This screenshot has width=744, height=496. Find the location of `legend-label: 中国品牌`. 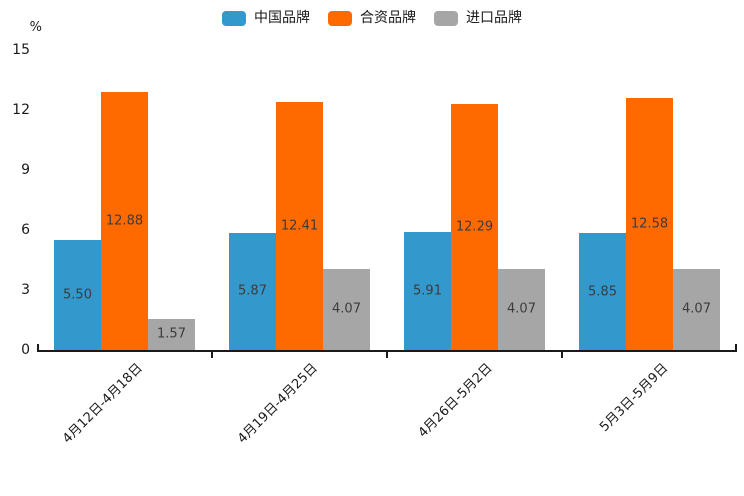

legend-label: 中国品牌 is located at coordinates (282, 18).